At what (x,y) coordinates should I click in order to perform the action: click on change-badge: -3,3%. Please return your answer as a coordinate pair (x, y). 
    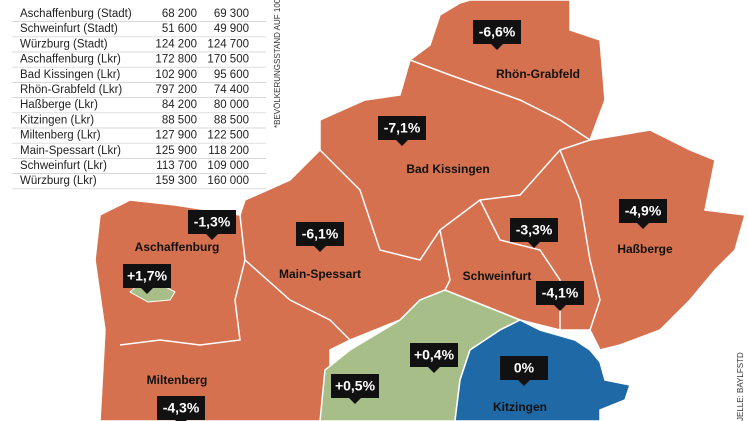
    Looking at the image, I should click on (534, 233).